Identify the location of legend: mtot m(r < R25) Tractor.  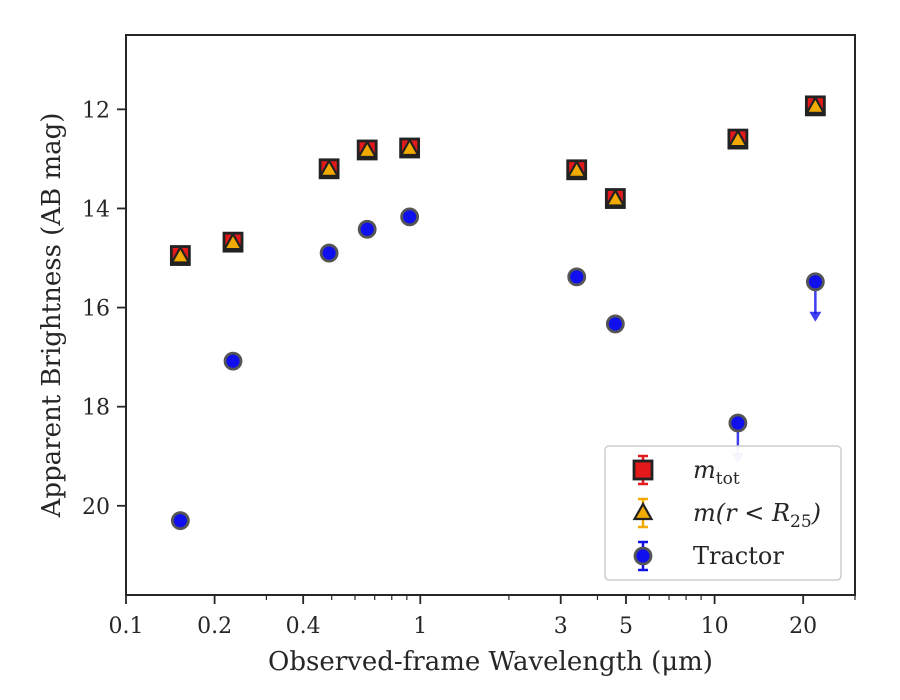
(723, 513).